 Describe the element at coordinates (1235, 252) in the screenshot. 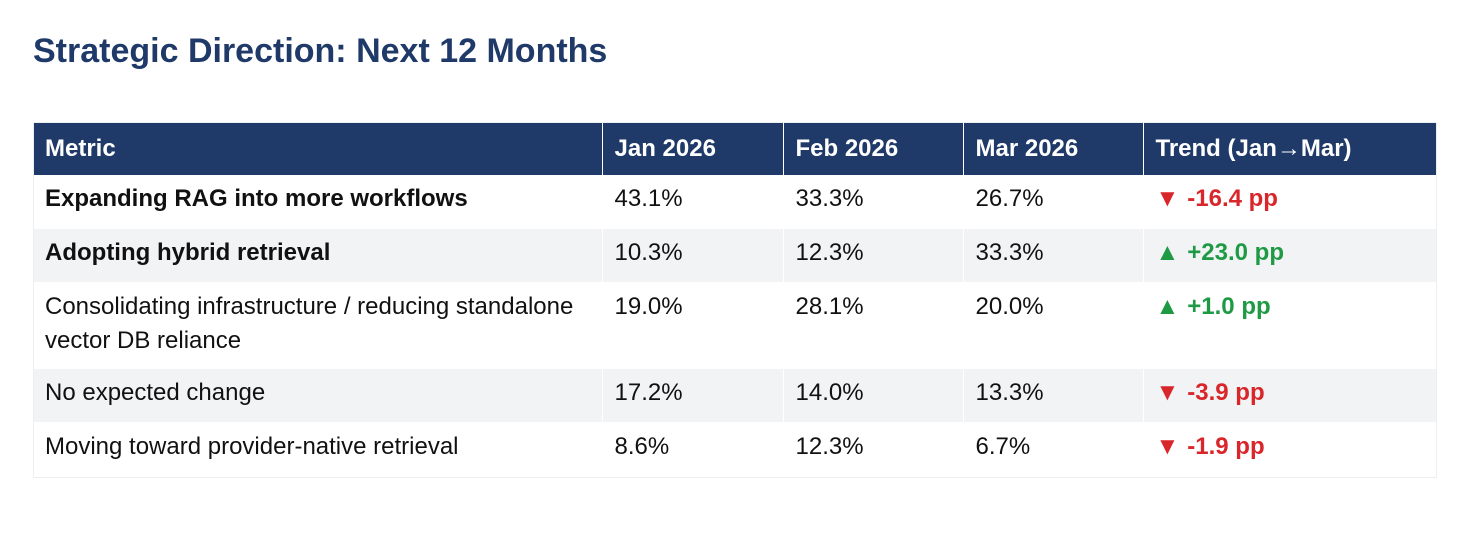

I see `trend-value: +23.0 pp` at that location.